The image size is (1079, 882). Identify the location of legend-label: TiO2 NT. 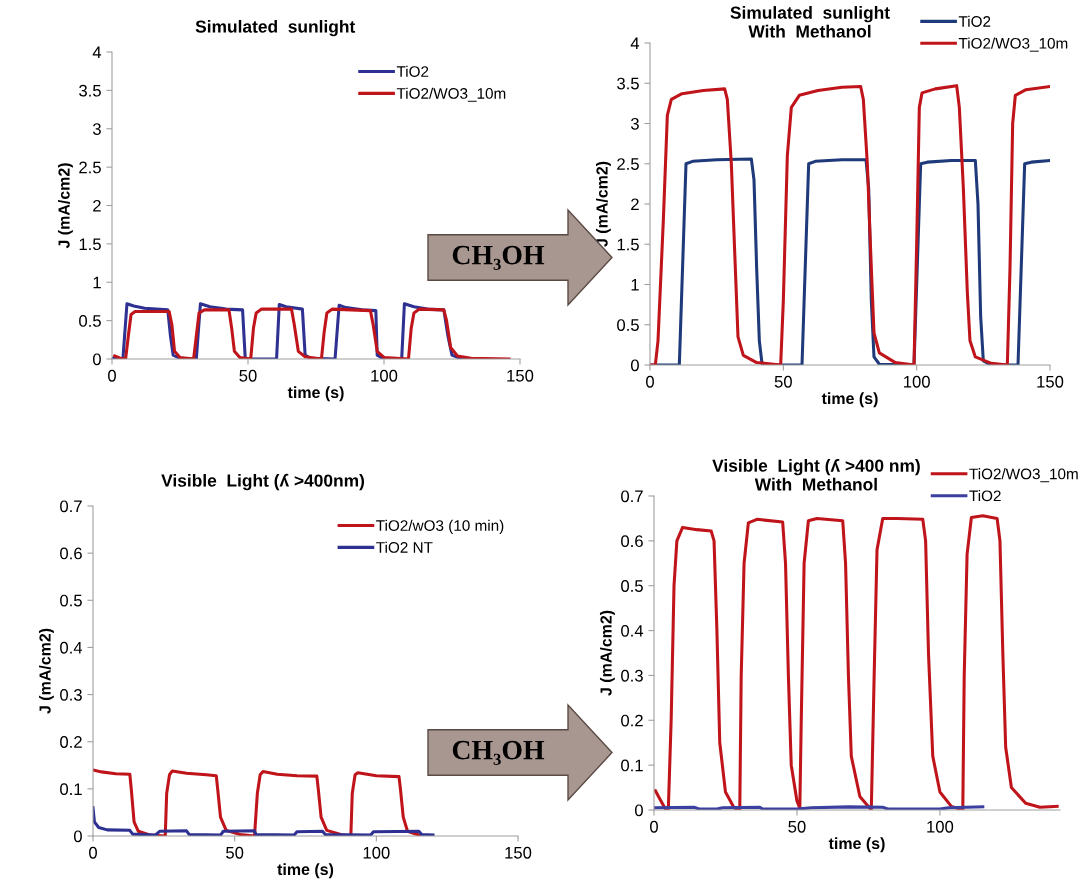
(404, 547).